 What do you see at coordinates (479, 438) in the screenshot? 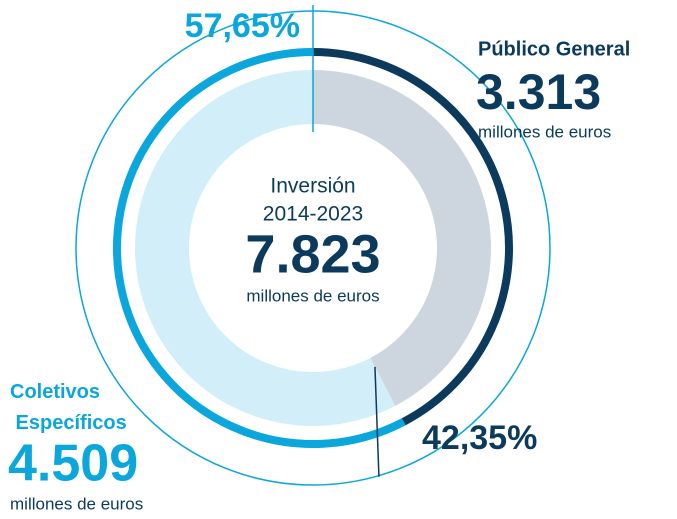
I see `value-label: 42,35%` at bounding box center [479, 438].